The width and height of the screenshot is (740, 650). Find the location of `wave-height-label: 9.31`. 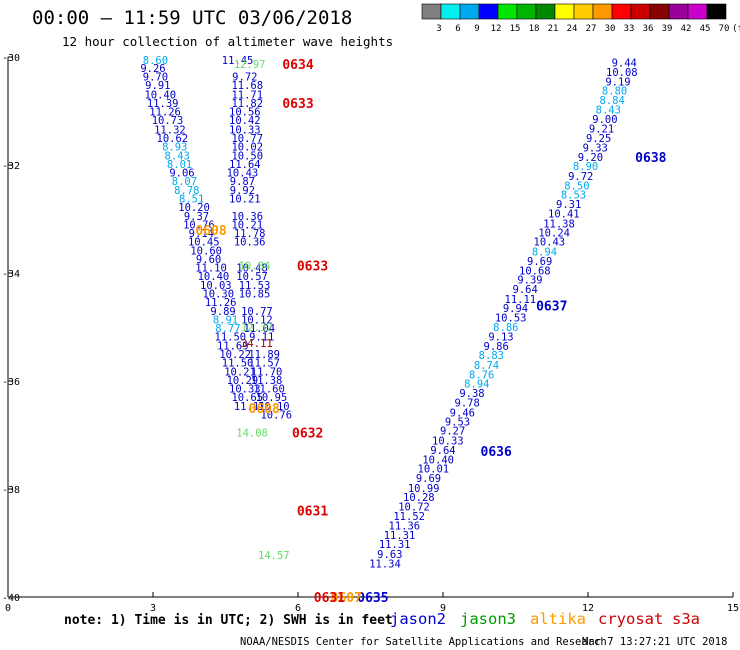

wave-height-label: 9.31 is located at coordinates (568, 205).